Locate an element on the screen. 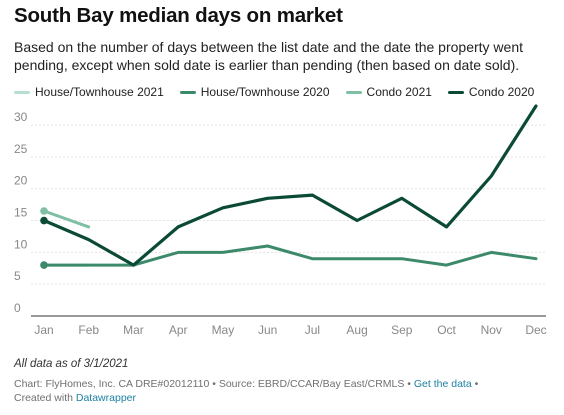  legend-item-condo-2021: Condo 2021 is located at coordinates (388, 92).